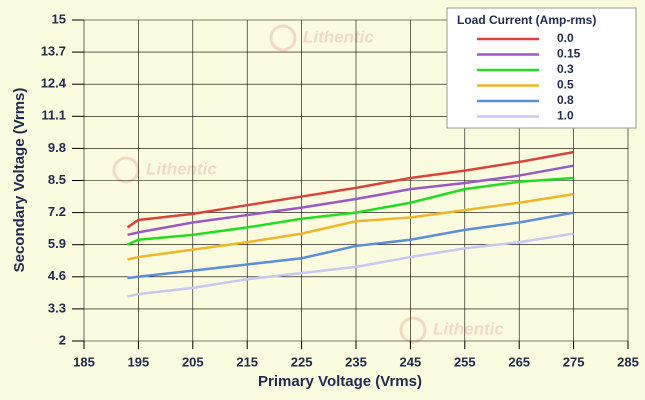 The image size is (645, 400). What do you see at coordinates (57, 211) in the screenshot?
I see `y-tick-label: 7.2` at bounding box center [57, 211].